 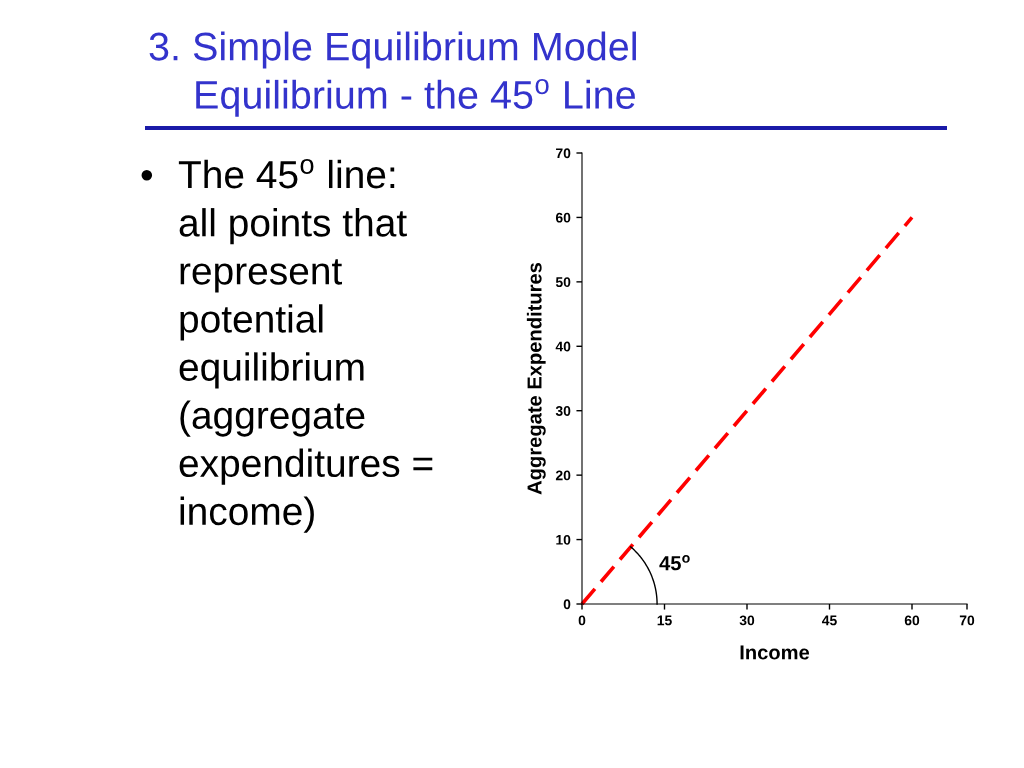 What do you see at coordinates (747, 620) in the screenshot?
I see `x-tick-label: 30` at bounding box center [747, 620].